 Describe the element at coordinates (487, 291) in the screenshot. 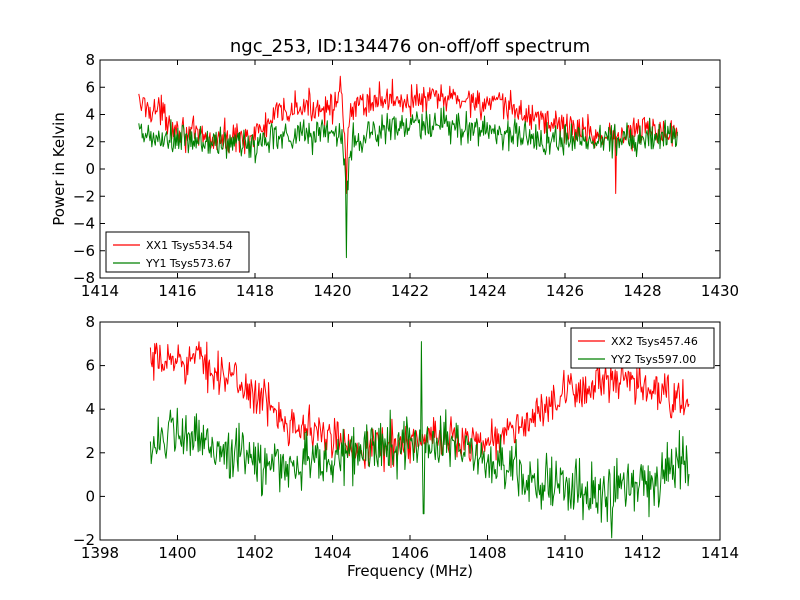

I see `top-x-tick-label: 1424` at that location.